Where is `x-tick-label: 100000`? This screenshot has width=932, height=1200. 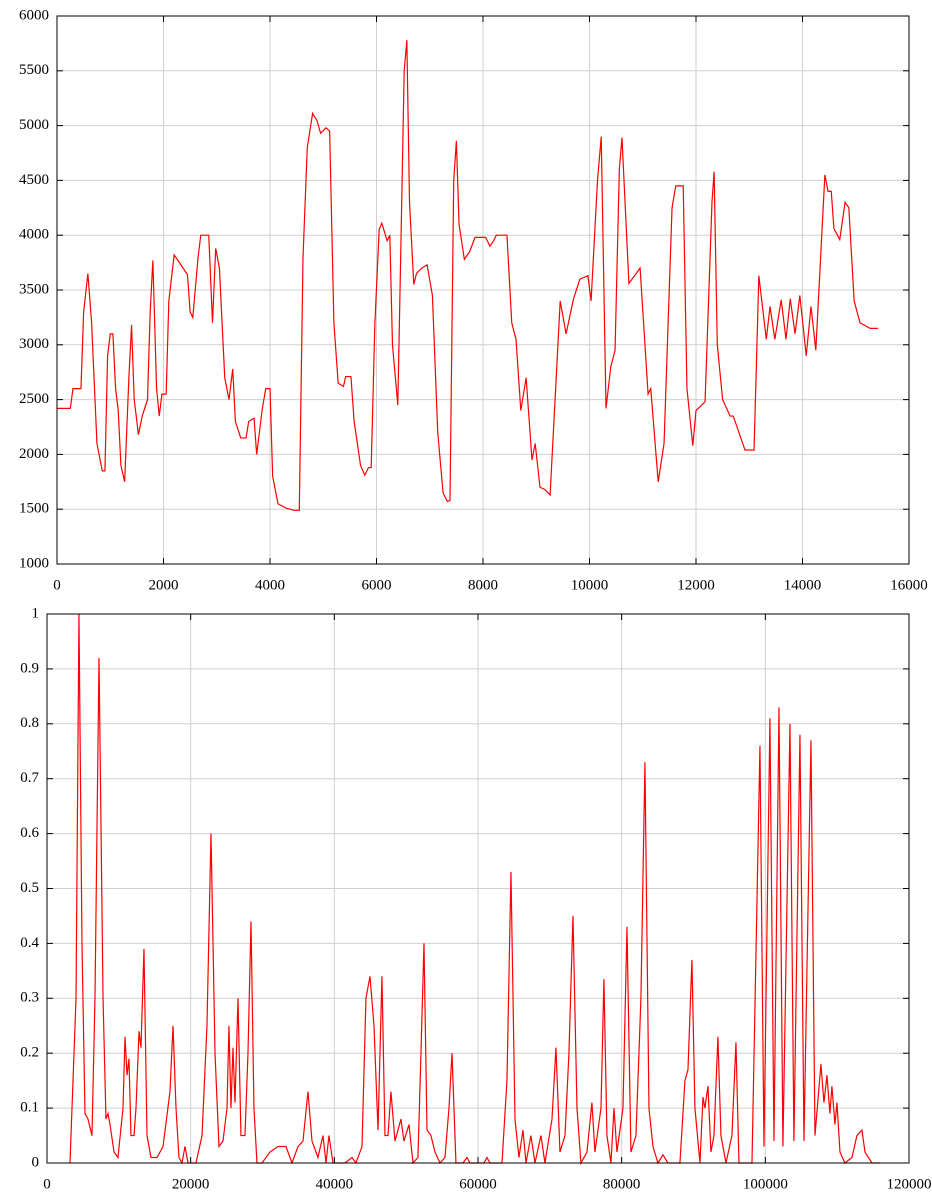
x-tick-label: 100000 is located at coordinates (765, 1184).